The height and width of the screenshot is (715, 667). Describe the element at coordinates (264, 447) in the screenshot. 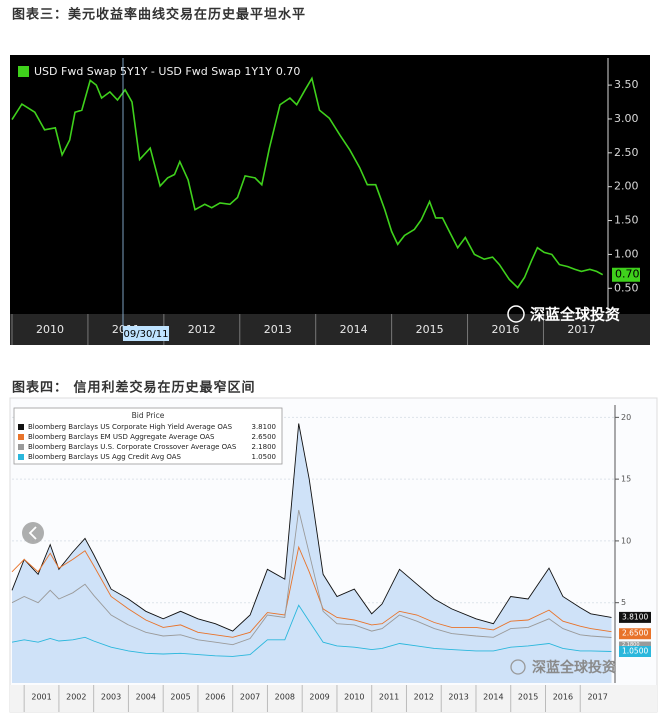

I see `legend-value: 2.1800` at that location.